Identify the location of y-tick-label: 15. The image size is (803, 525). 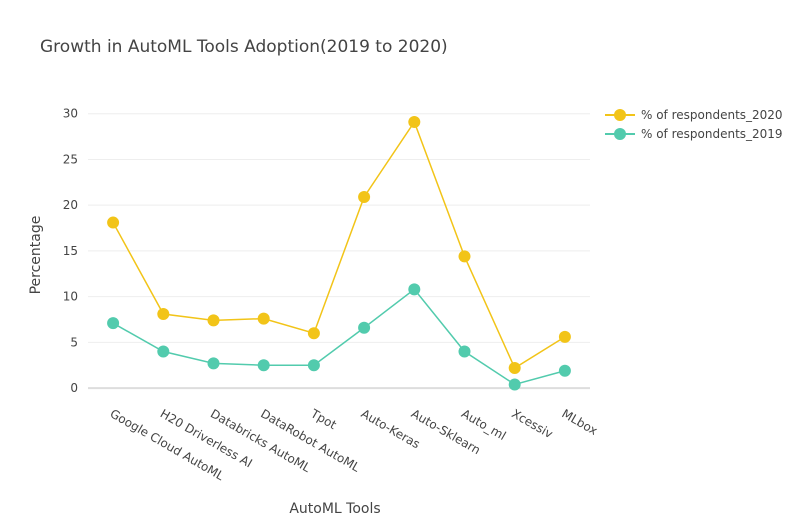
(70, 251).